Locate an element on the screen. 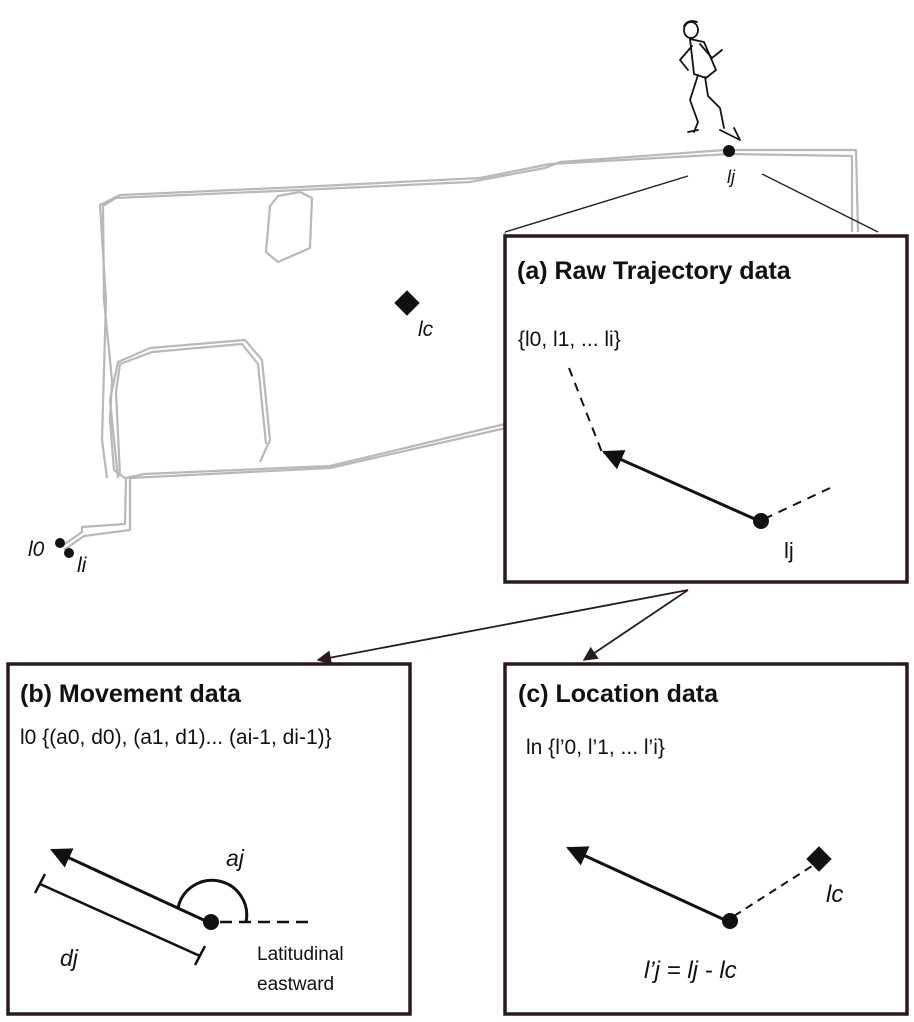 Image resolution: width=914 pixels, height=1022 pixels. panel-a-dashed-after is located at coordinates (797, 503).